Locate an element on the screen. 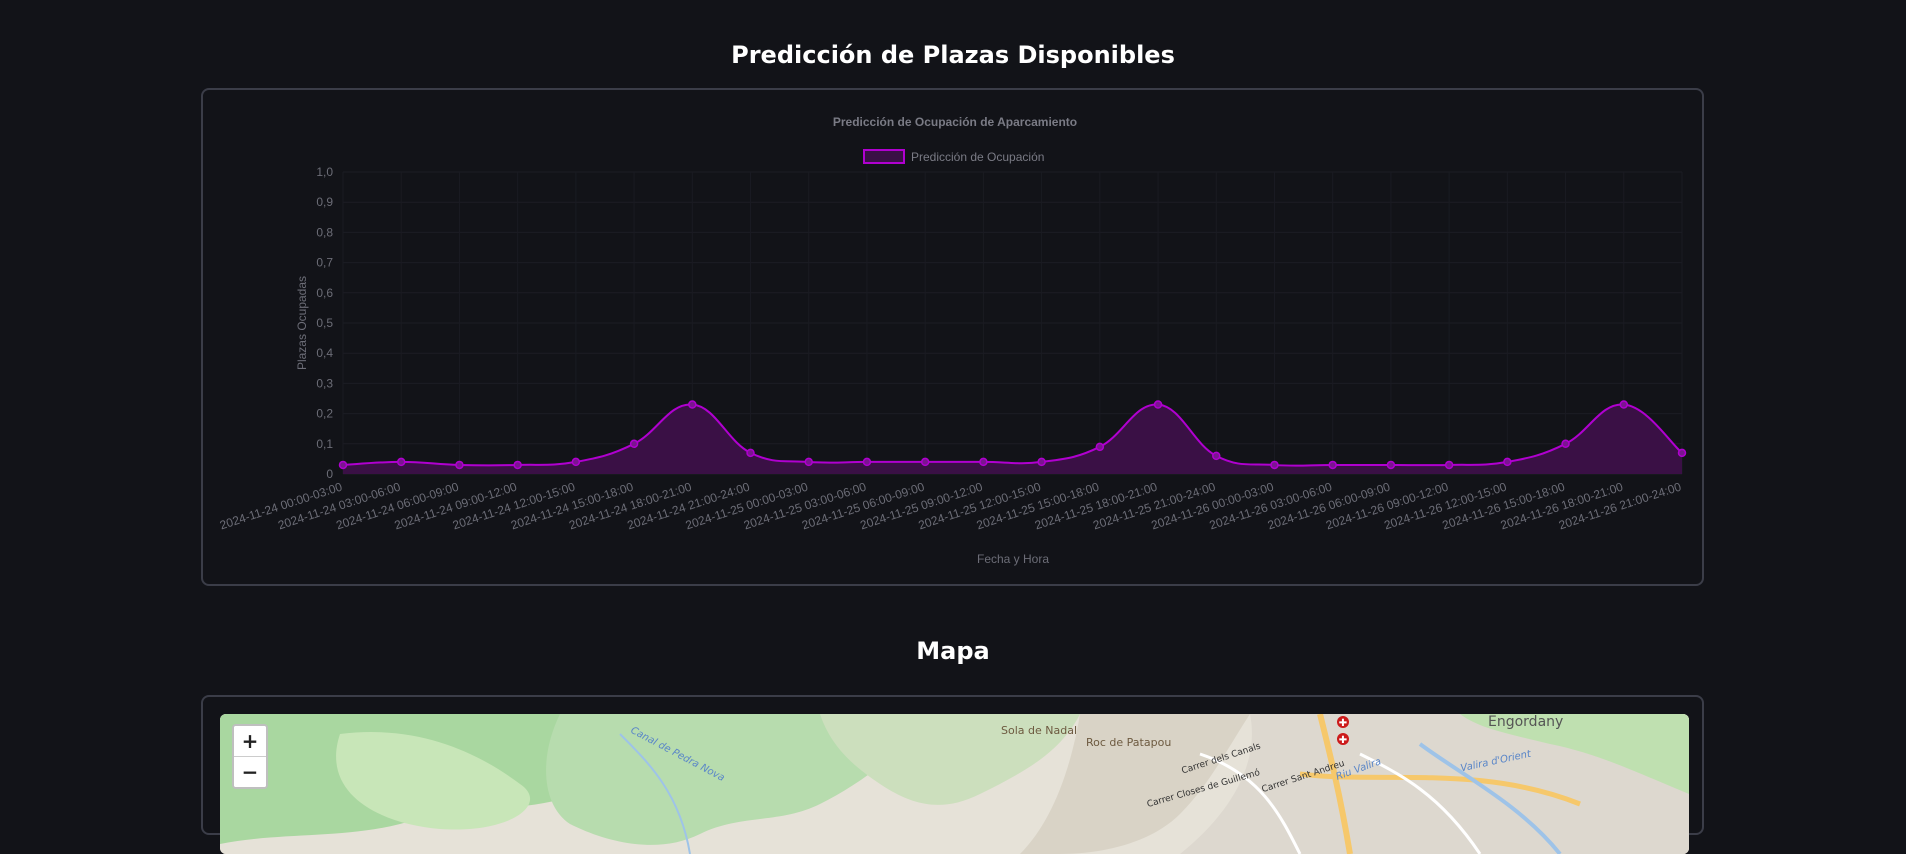 This screenshot has height=854, width=1906. series-area is located at coordinates (1012, 439).